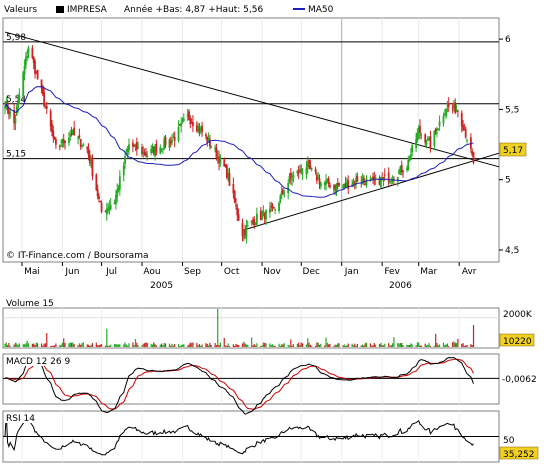  Describe the element at coordinates (272, 272) in the screenshot. I see `x-tick-label: Nov` at that location.